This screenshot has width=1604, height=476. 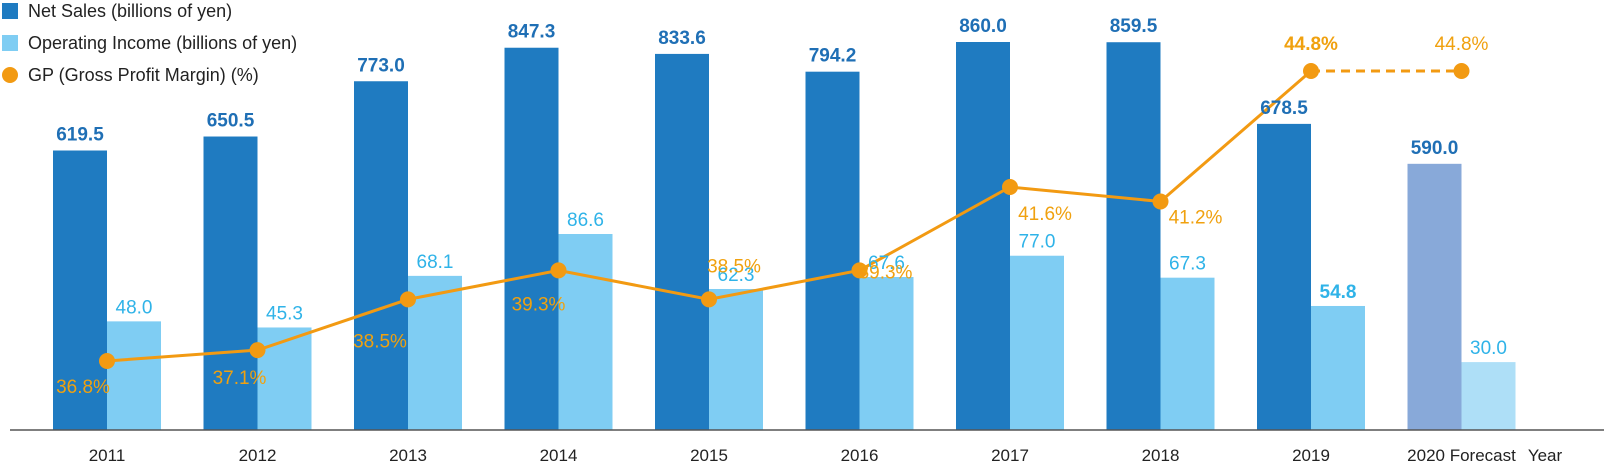 I want to click on net-sales-value-label: 794.2, so click(x=833, y=56).